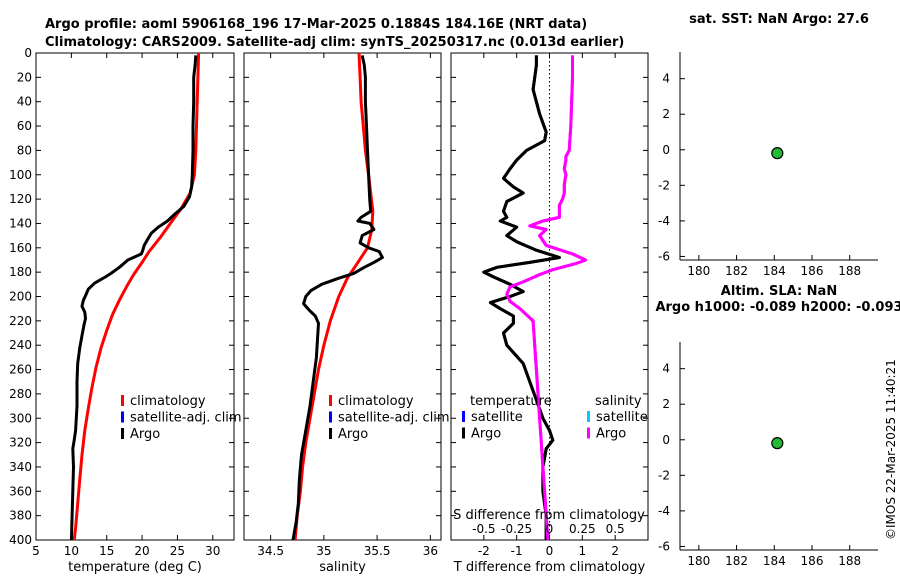 This screenshot has width=900, height=580. Describe the element at coordinates (774, 271) in the screenshot. I see `sst-xtick-label: 184` at that location.